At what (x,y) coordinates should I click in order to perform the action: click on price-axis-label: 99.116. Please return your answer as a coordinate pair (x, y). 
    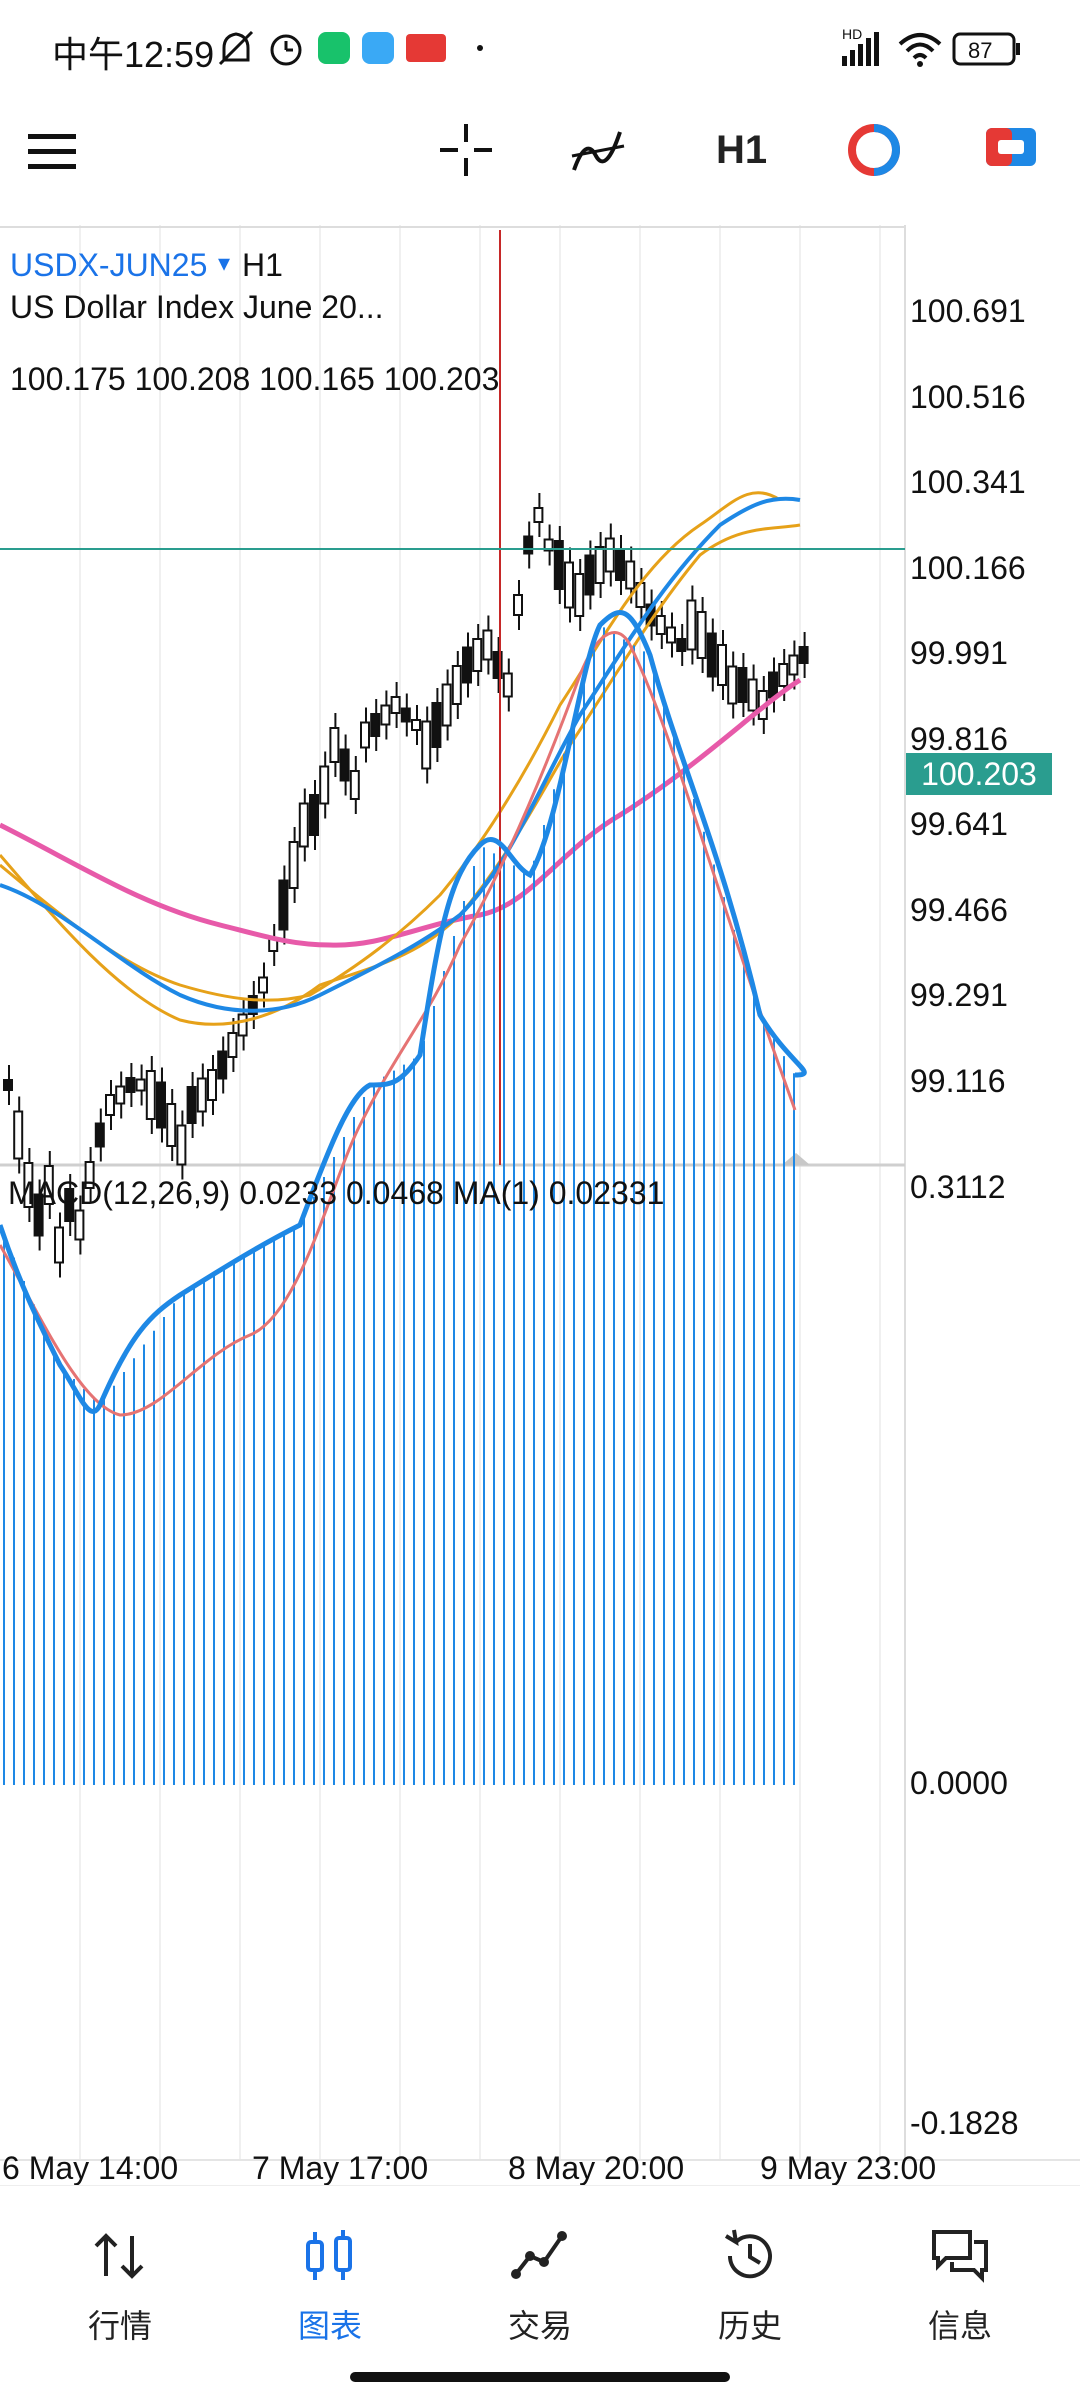
    Looking at the image, I should click on (958, 1081).